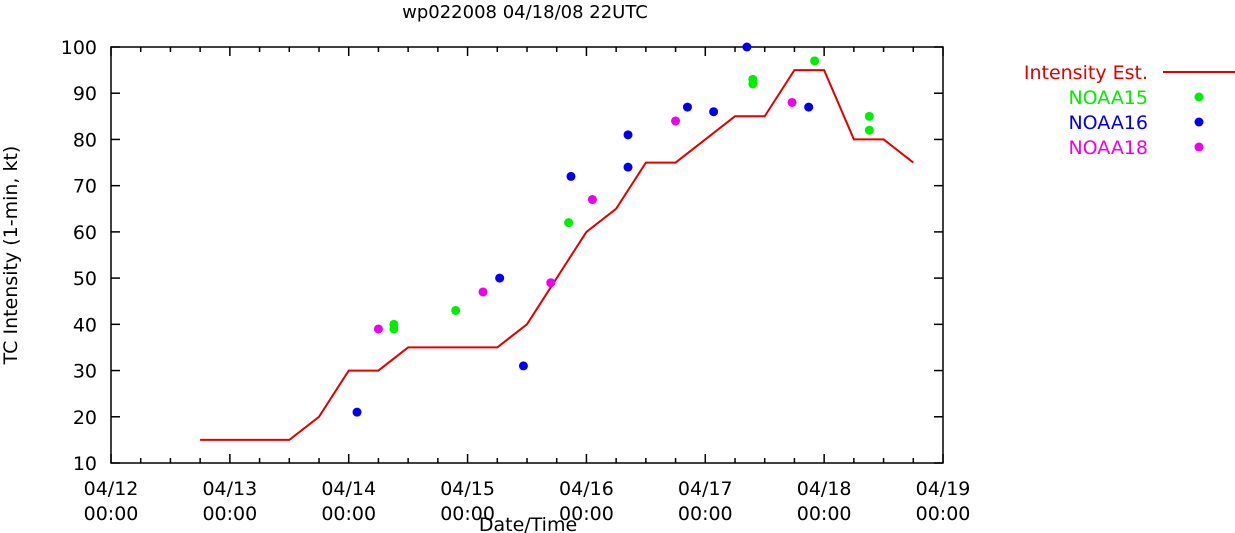 This screenshot has height=533, width=1235. What do you see at coordinates (1086, 73) in the screenshot?
I see `legend-label-intensity-est: Intensity Est.` at bounding box center [1086, 73].